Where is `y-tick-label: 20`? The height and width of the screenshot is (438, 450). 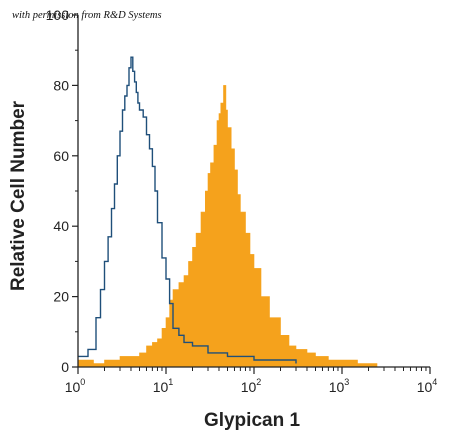 y-tick-label: 20 is located at coordinates (61, 297).